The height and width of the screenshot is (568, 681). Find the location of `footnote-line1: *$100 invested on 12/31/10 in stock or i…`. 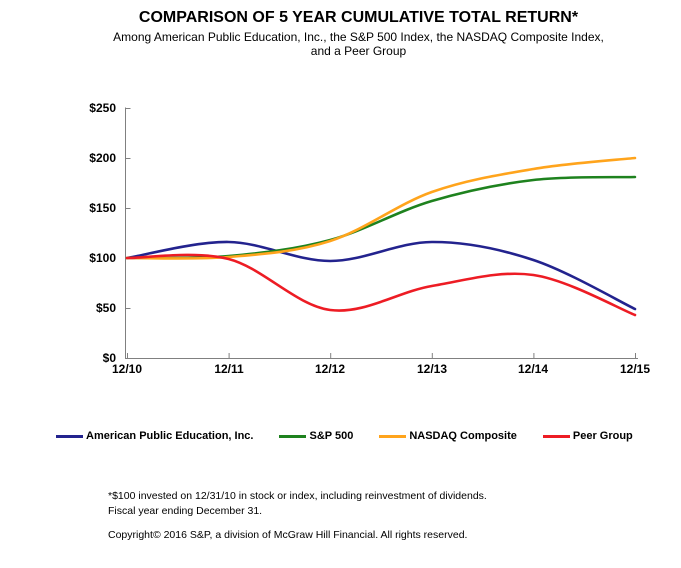

footnote-line1: *$100 invested on 12/31/10 in stock or i… is located at coordinates (297, 496).